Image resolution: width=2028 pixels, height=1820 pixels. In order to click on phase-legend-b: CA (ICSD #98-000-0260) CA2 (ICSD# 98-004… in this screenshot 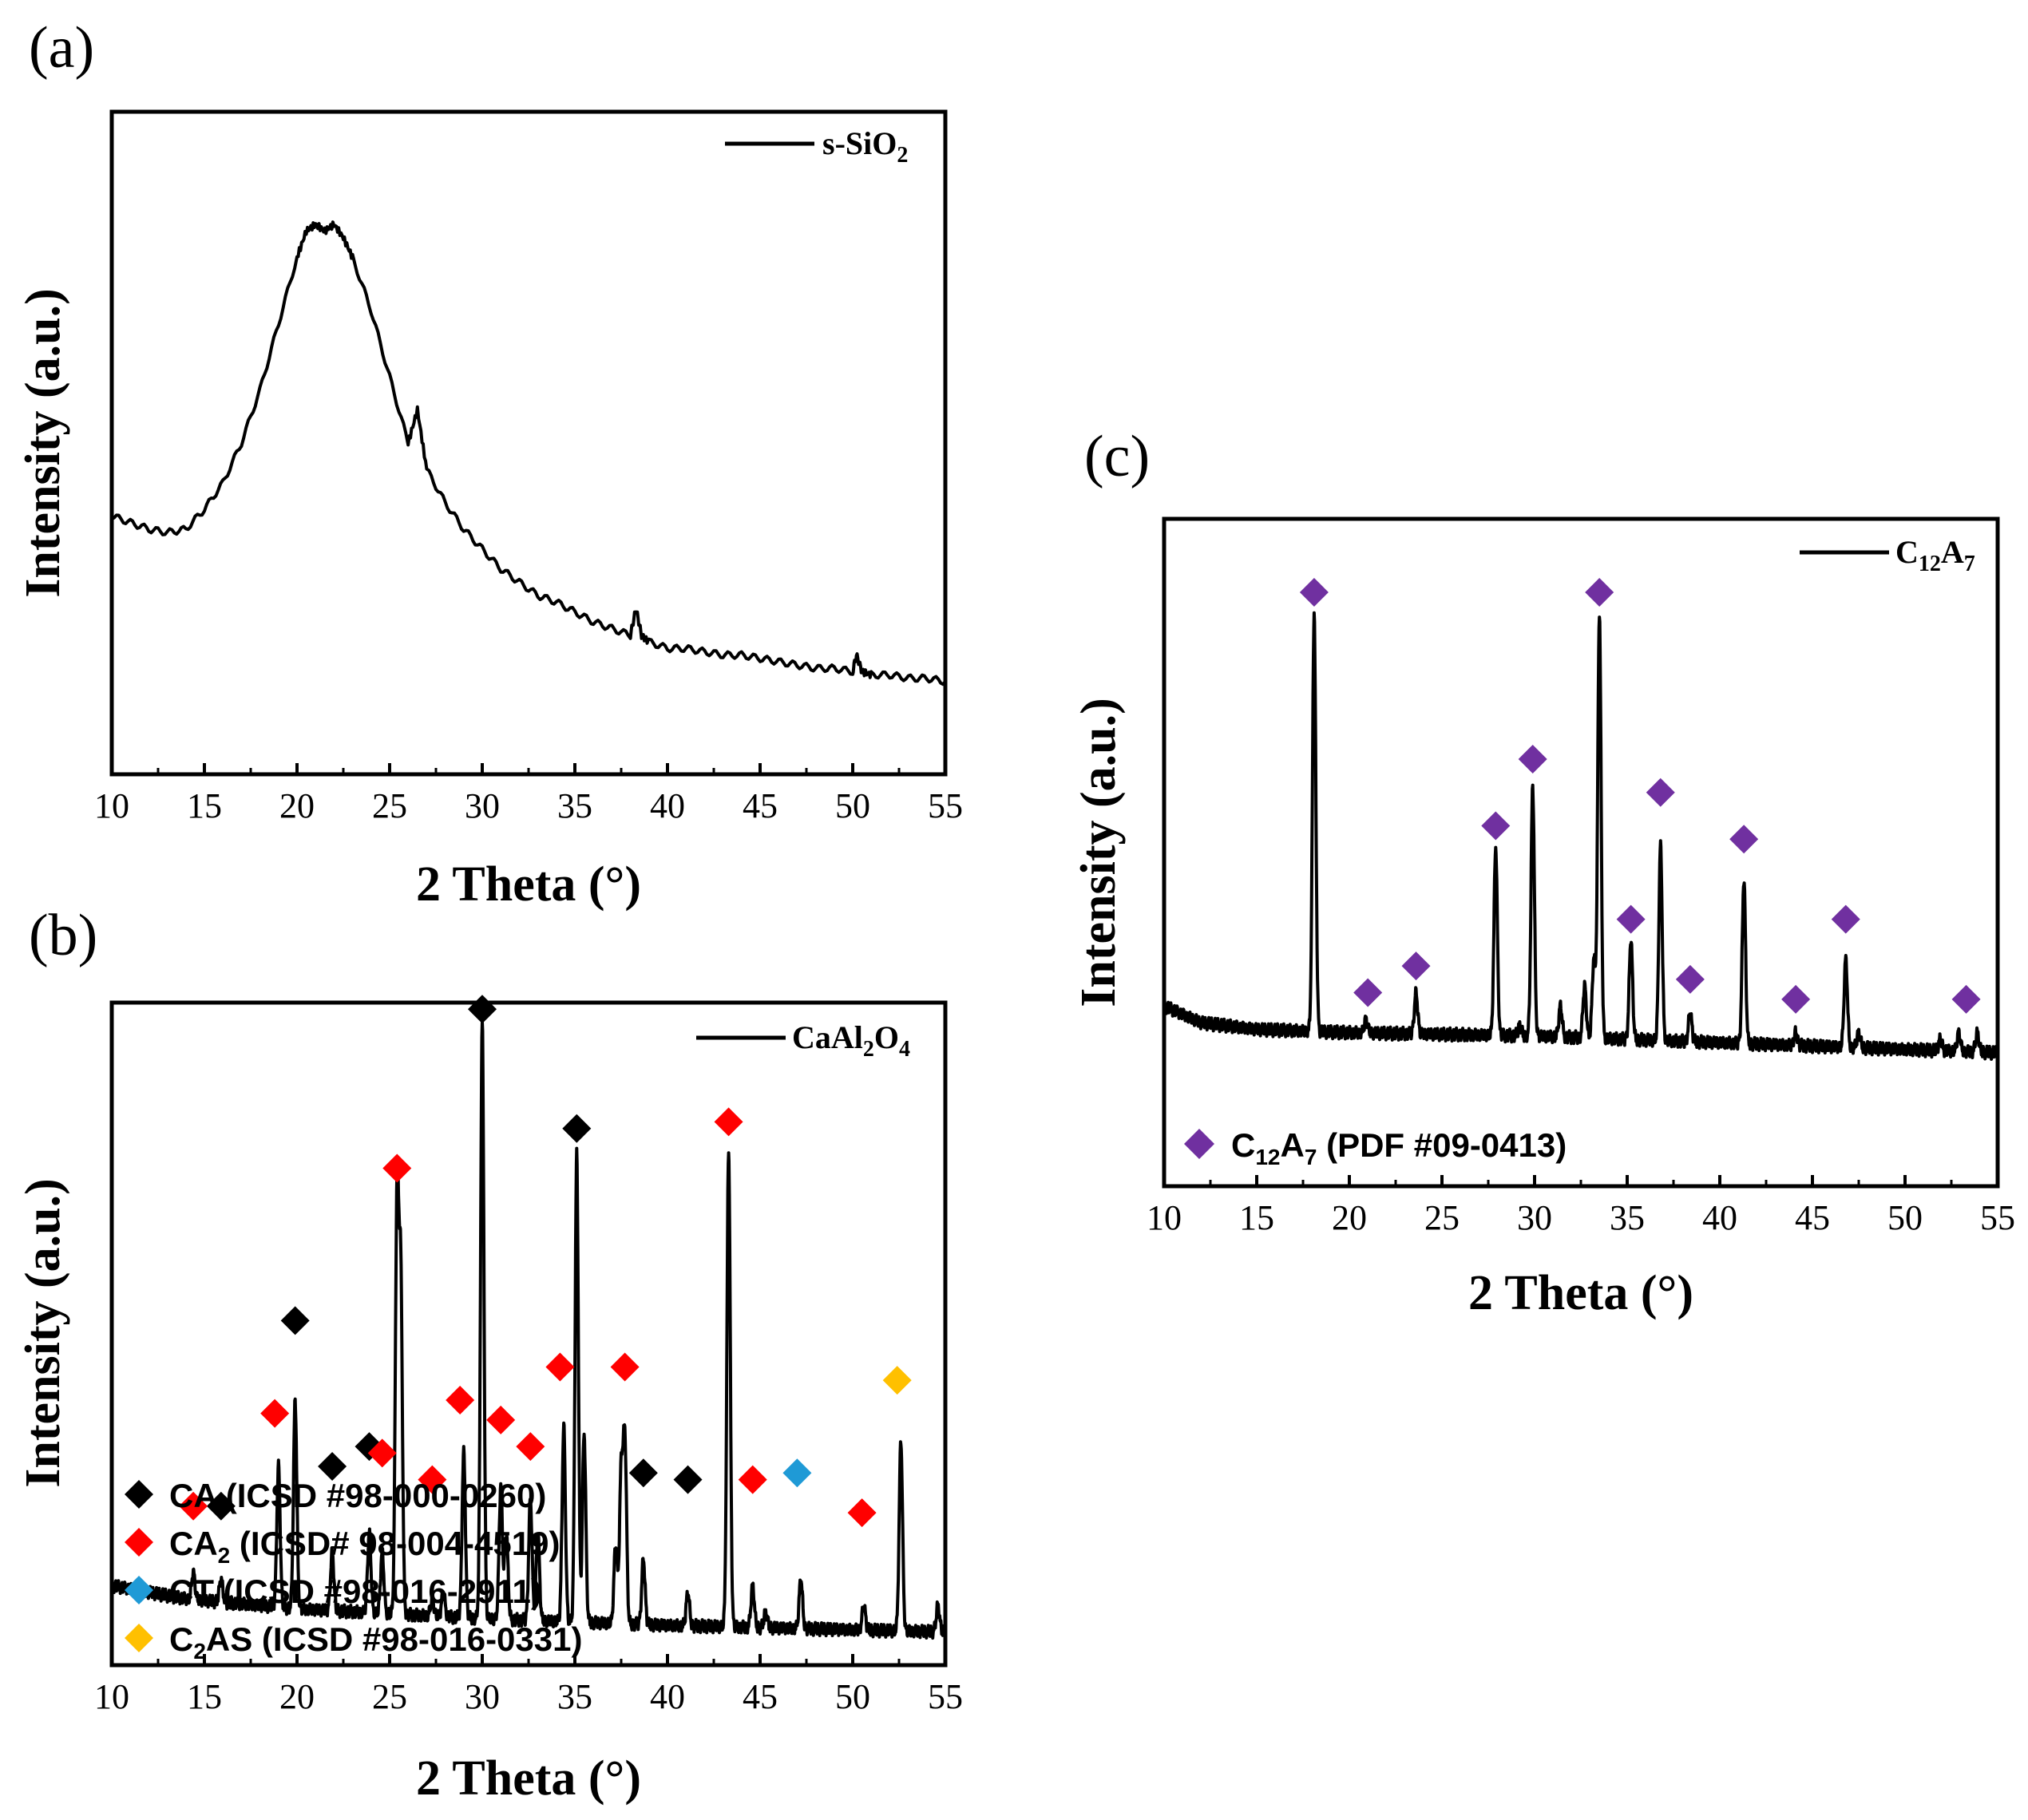, I will do `click(353, 1570)`.